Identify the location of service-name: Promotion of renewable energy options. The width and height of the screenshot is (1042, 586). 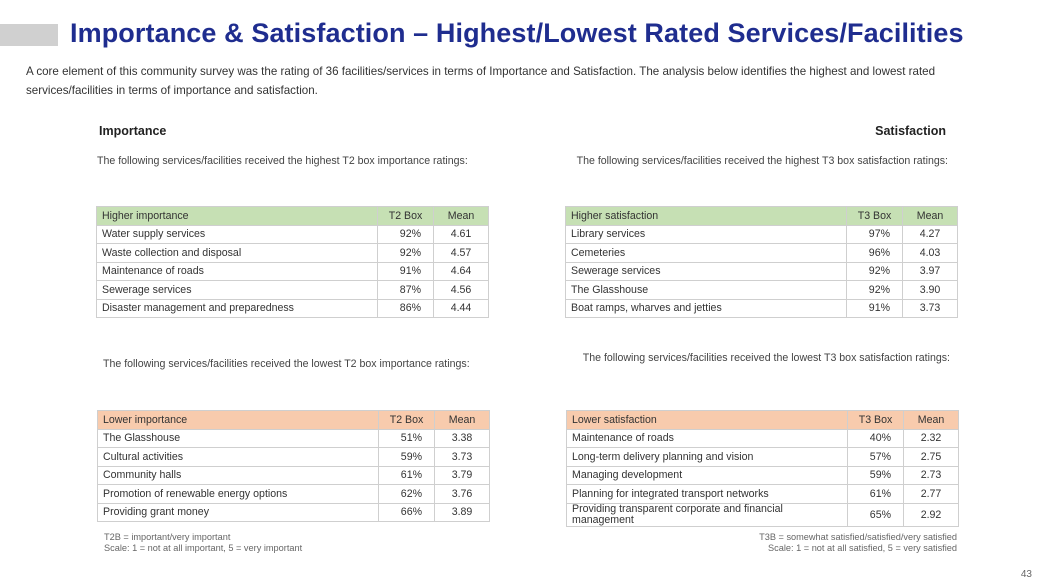
(238, 494).